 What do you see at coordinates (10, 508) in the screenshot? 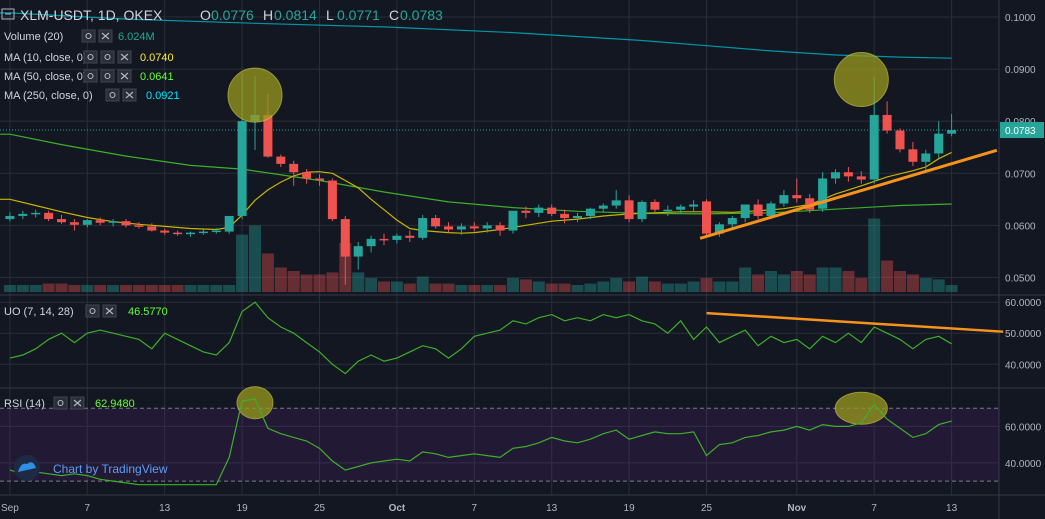
I see `time-tick-label: Sep` at bounding box center [10, 508].